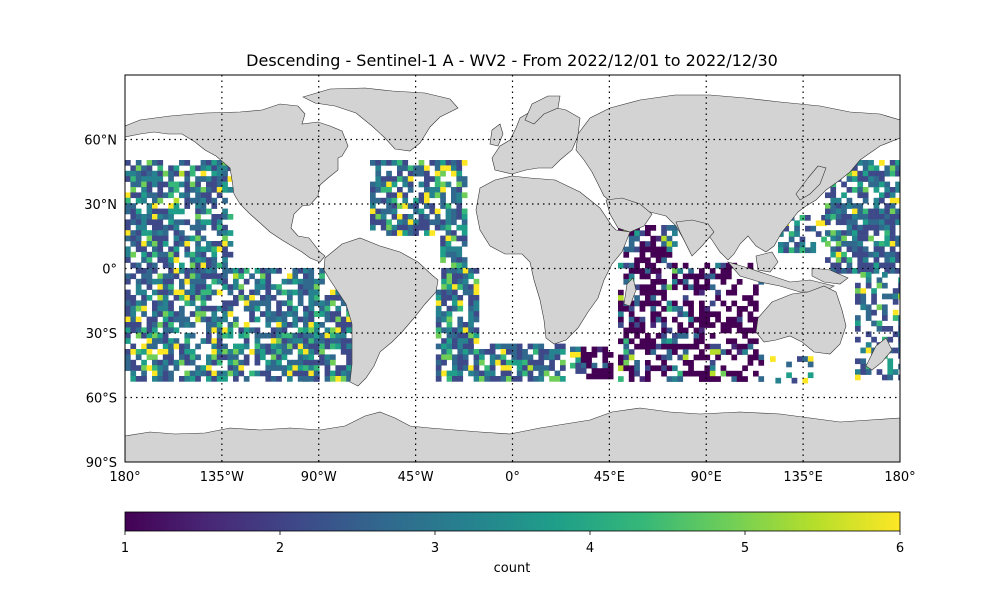  What do you see at coordinates (512, 521) in the screenshot?
I see `colorbar-gradient` at bounding box center [512, 521].